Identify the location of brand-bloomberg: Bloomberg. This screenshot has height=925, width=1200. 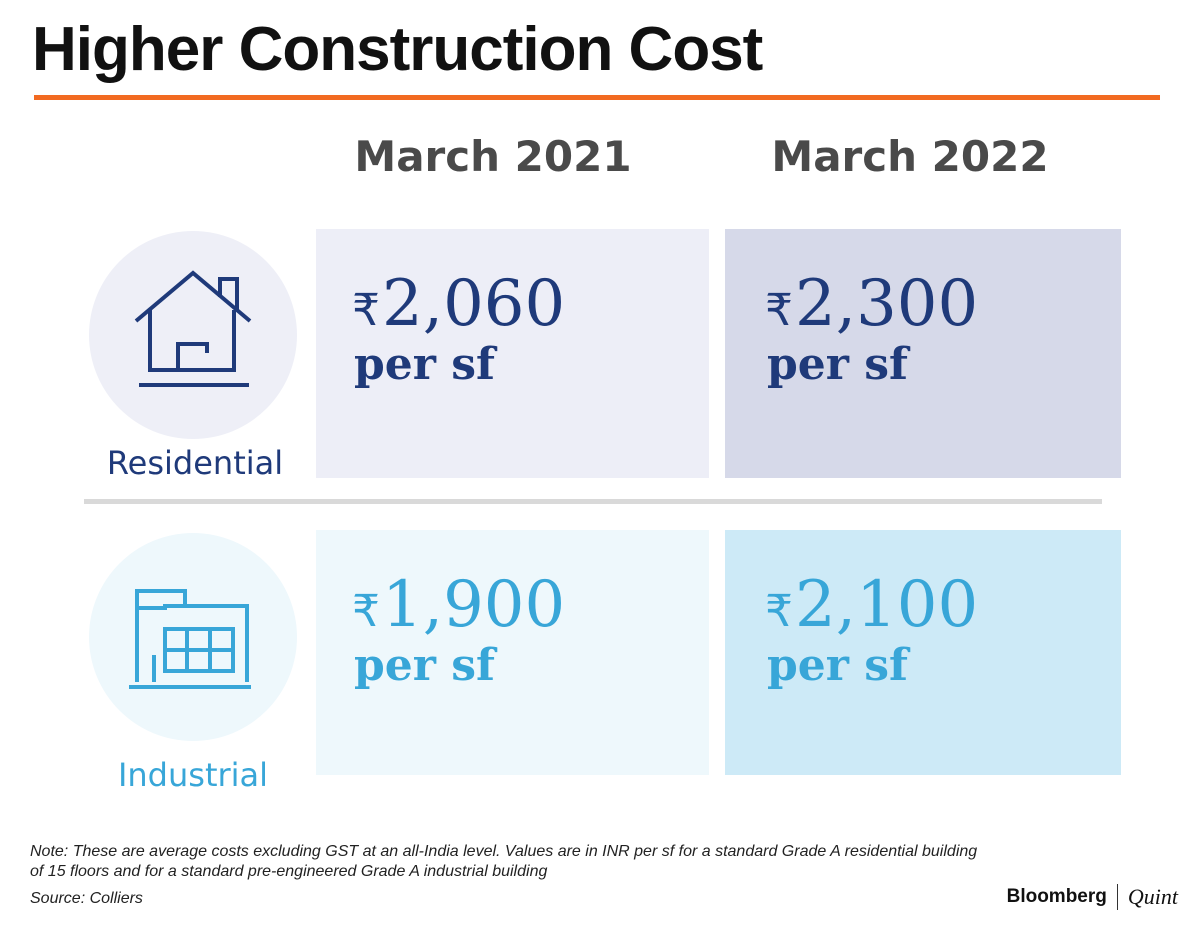
(1056, 896).